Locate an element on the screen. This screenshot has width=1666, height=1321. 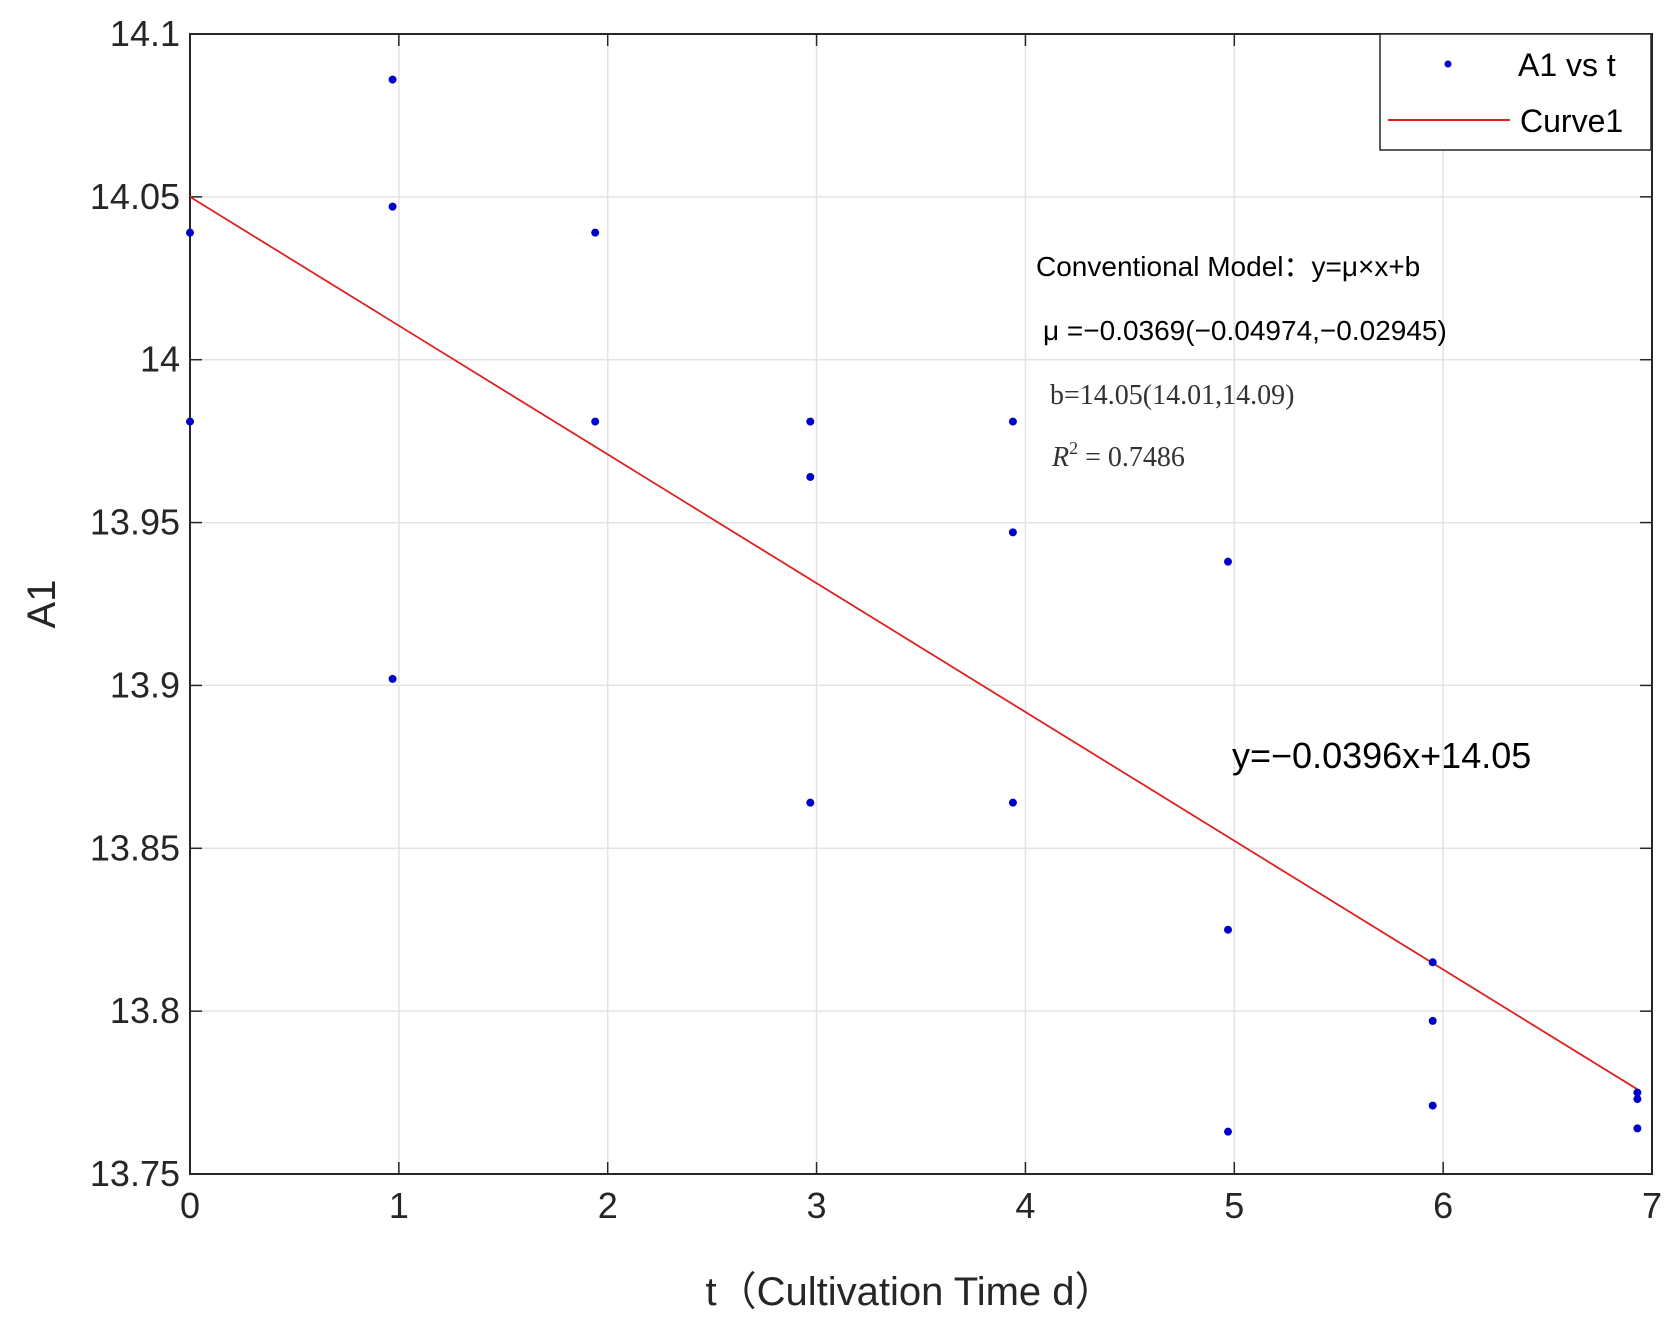
y-tick-label: 13.95 is located at coordinates (135, 522).